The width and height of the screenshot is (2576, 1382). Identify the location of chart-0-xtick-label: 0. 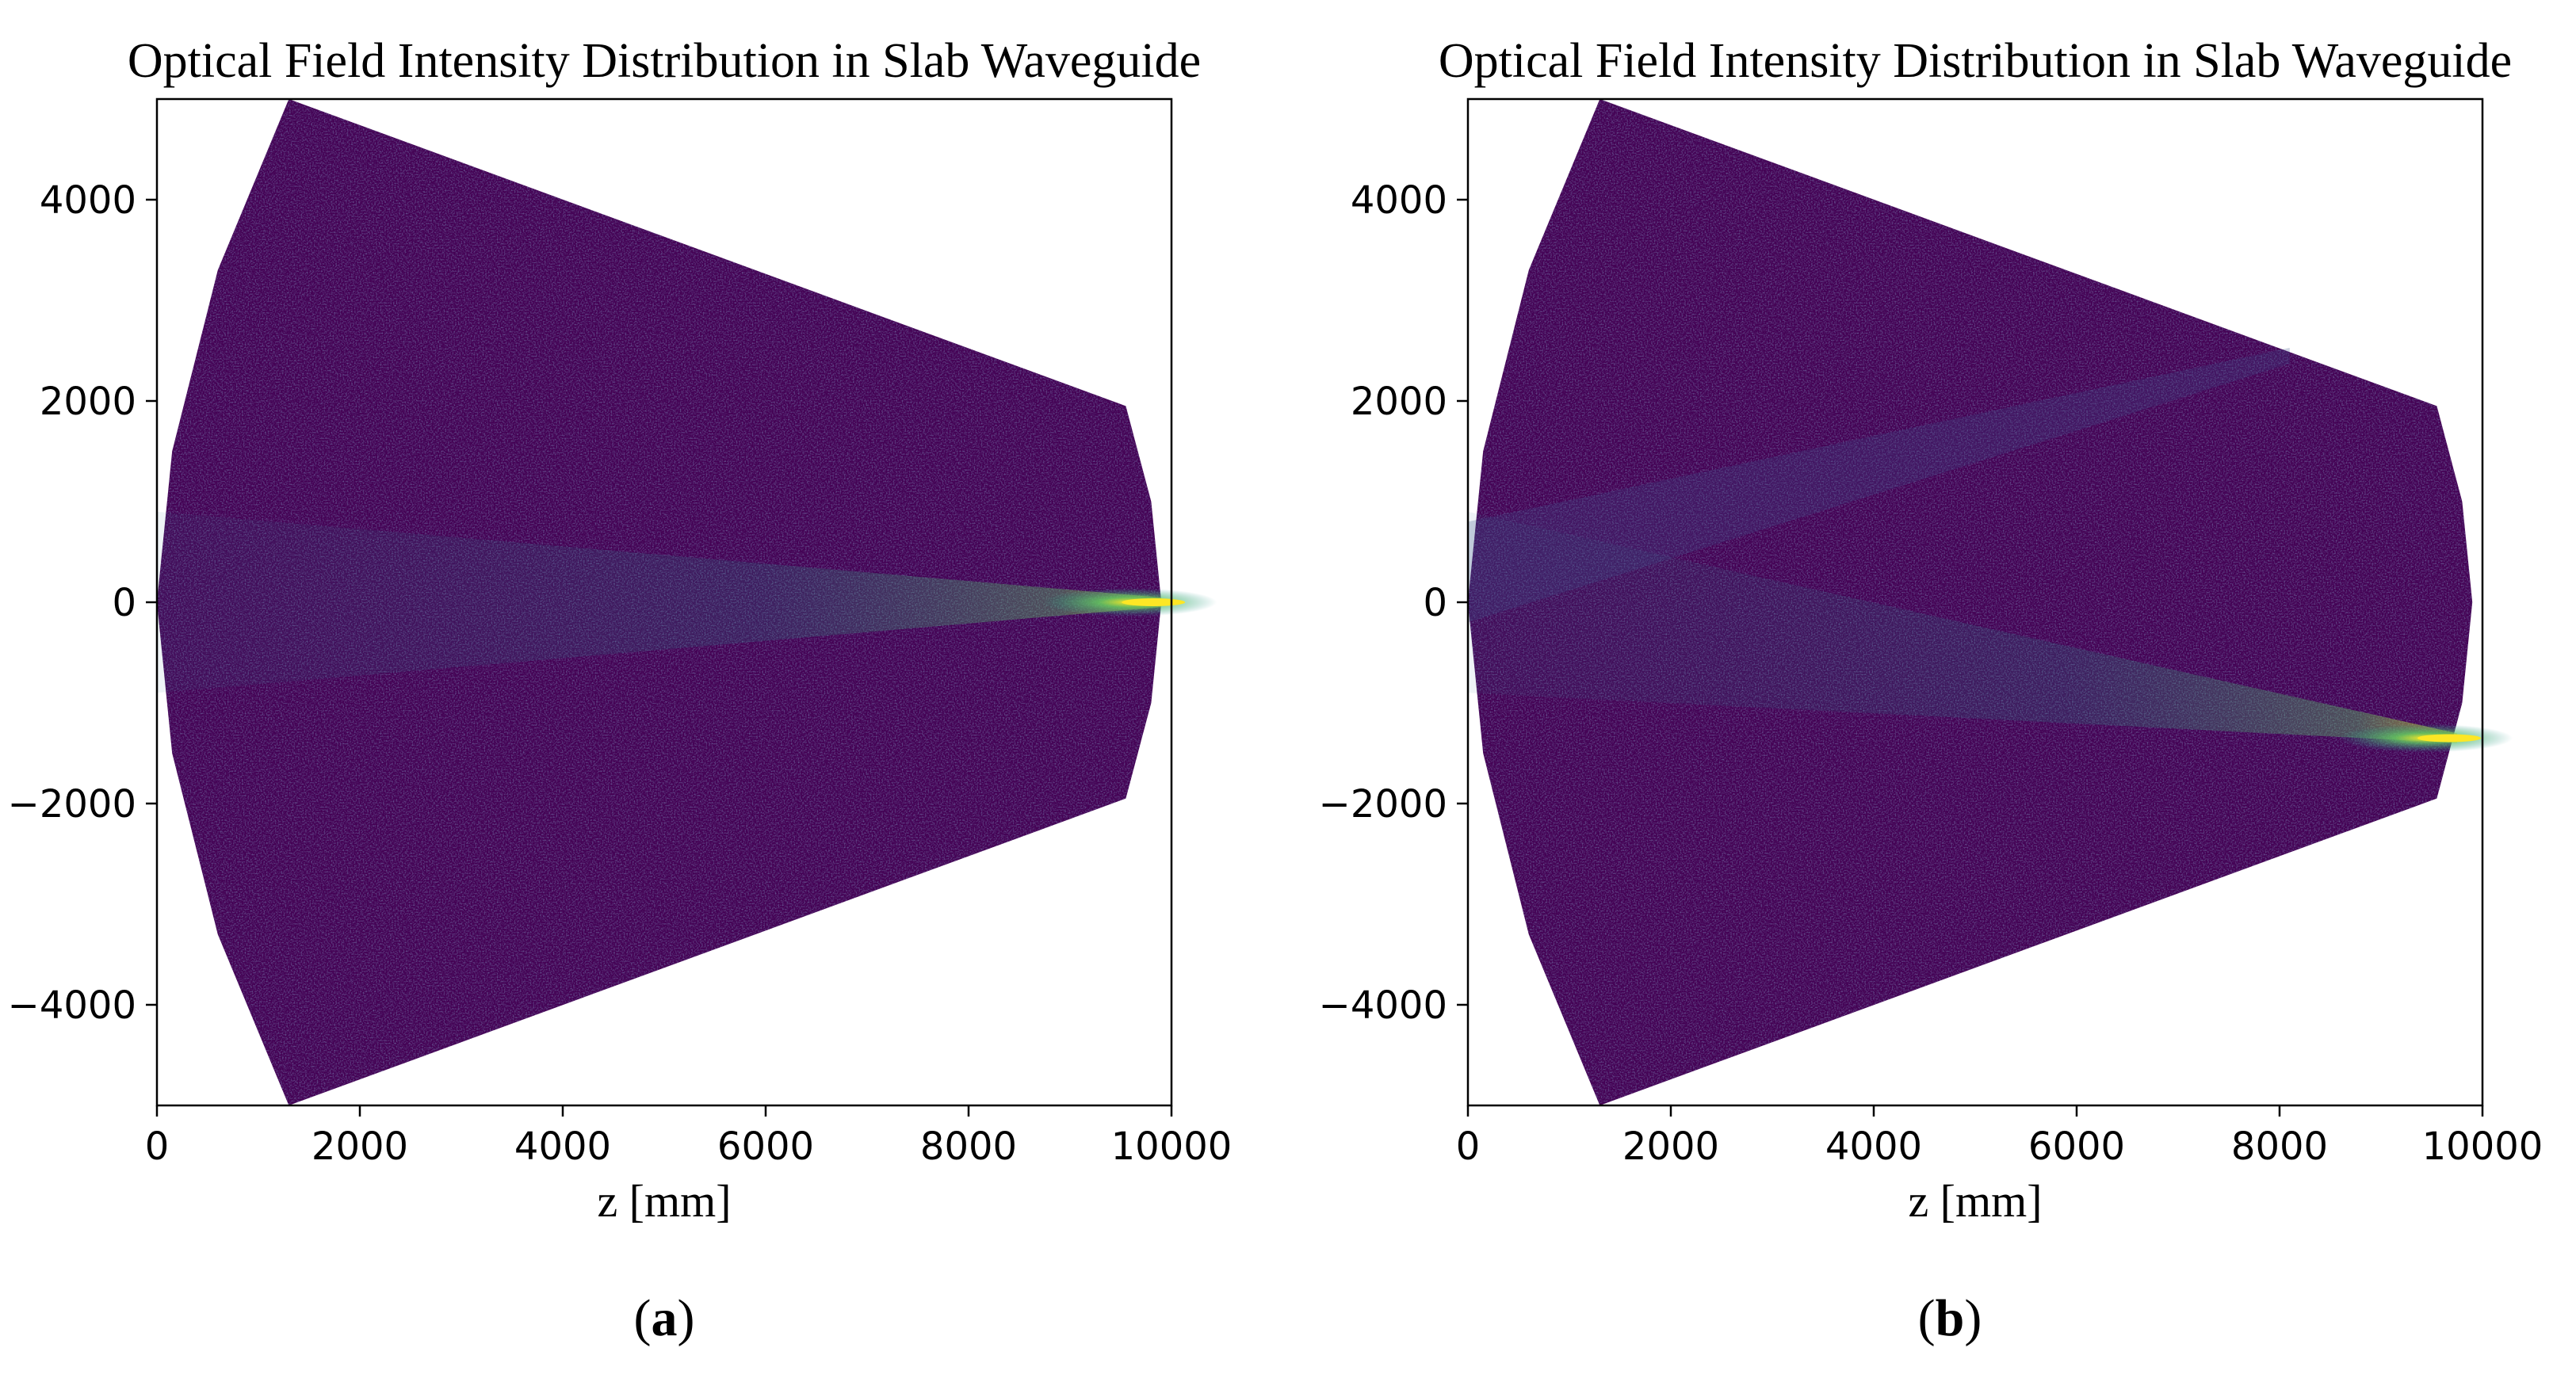
(157, 1147).